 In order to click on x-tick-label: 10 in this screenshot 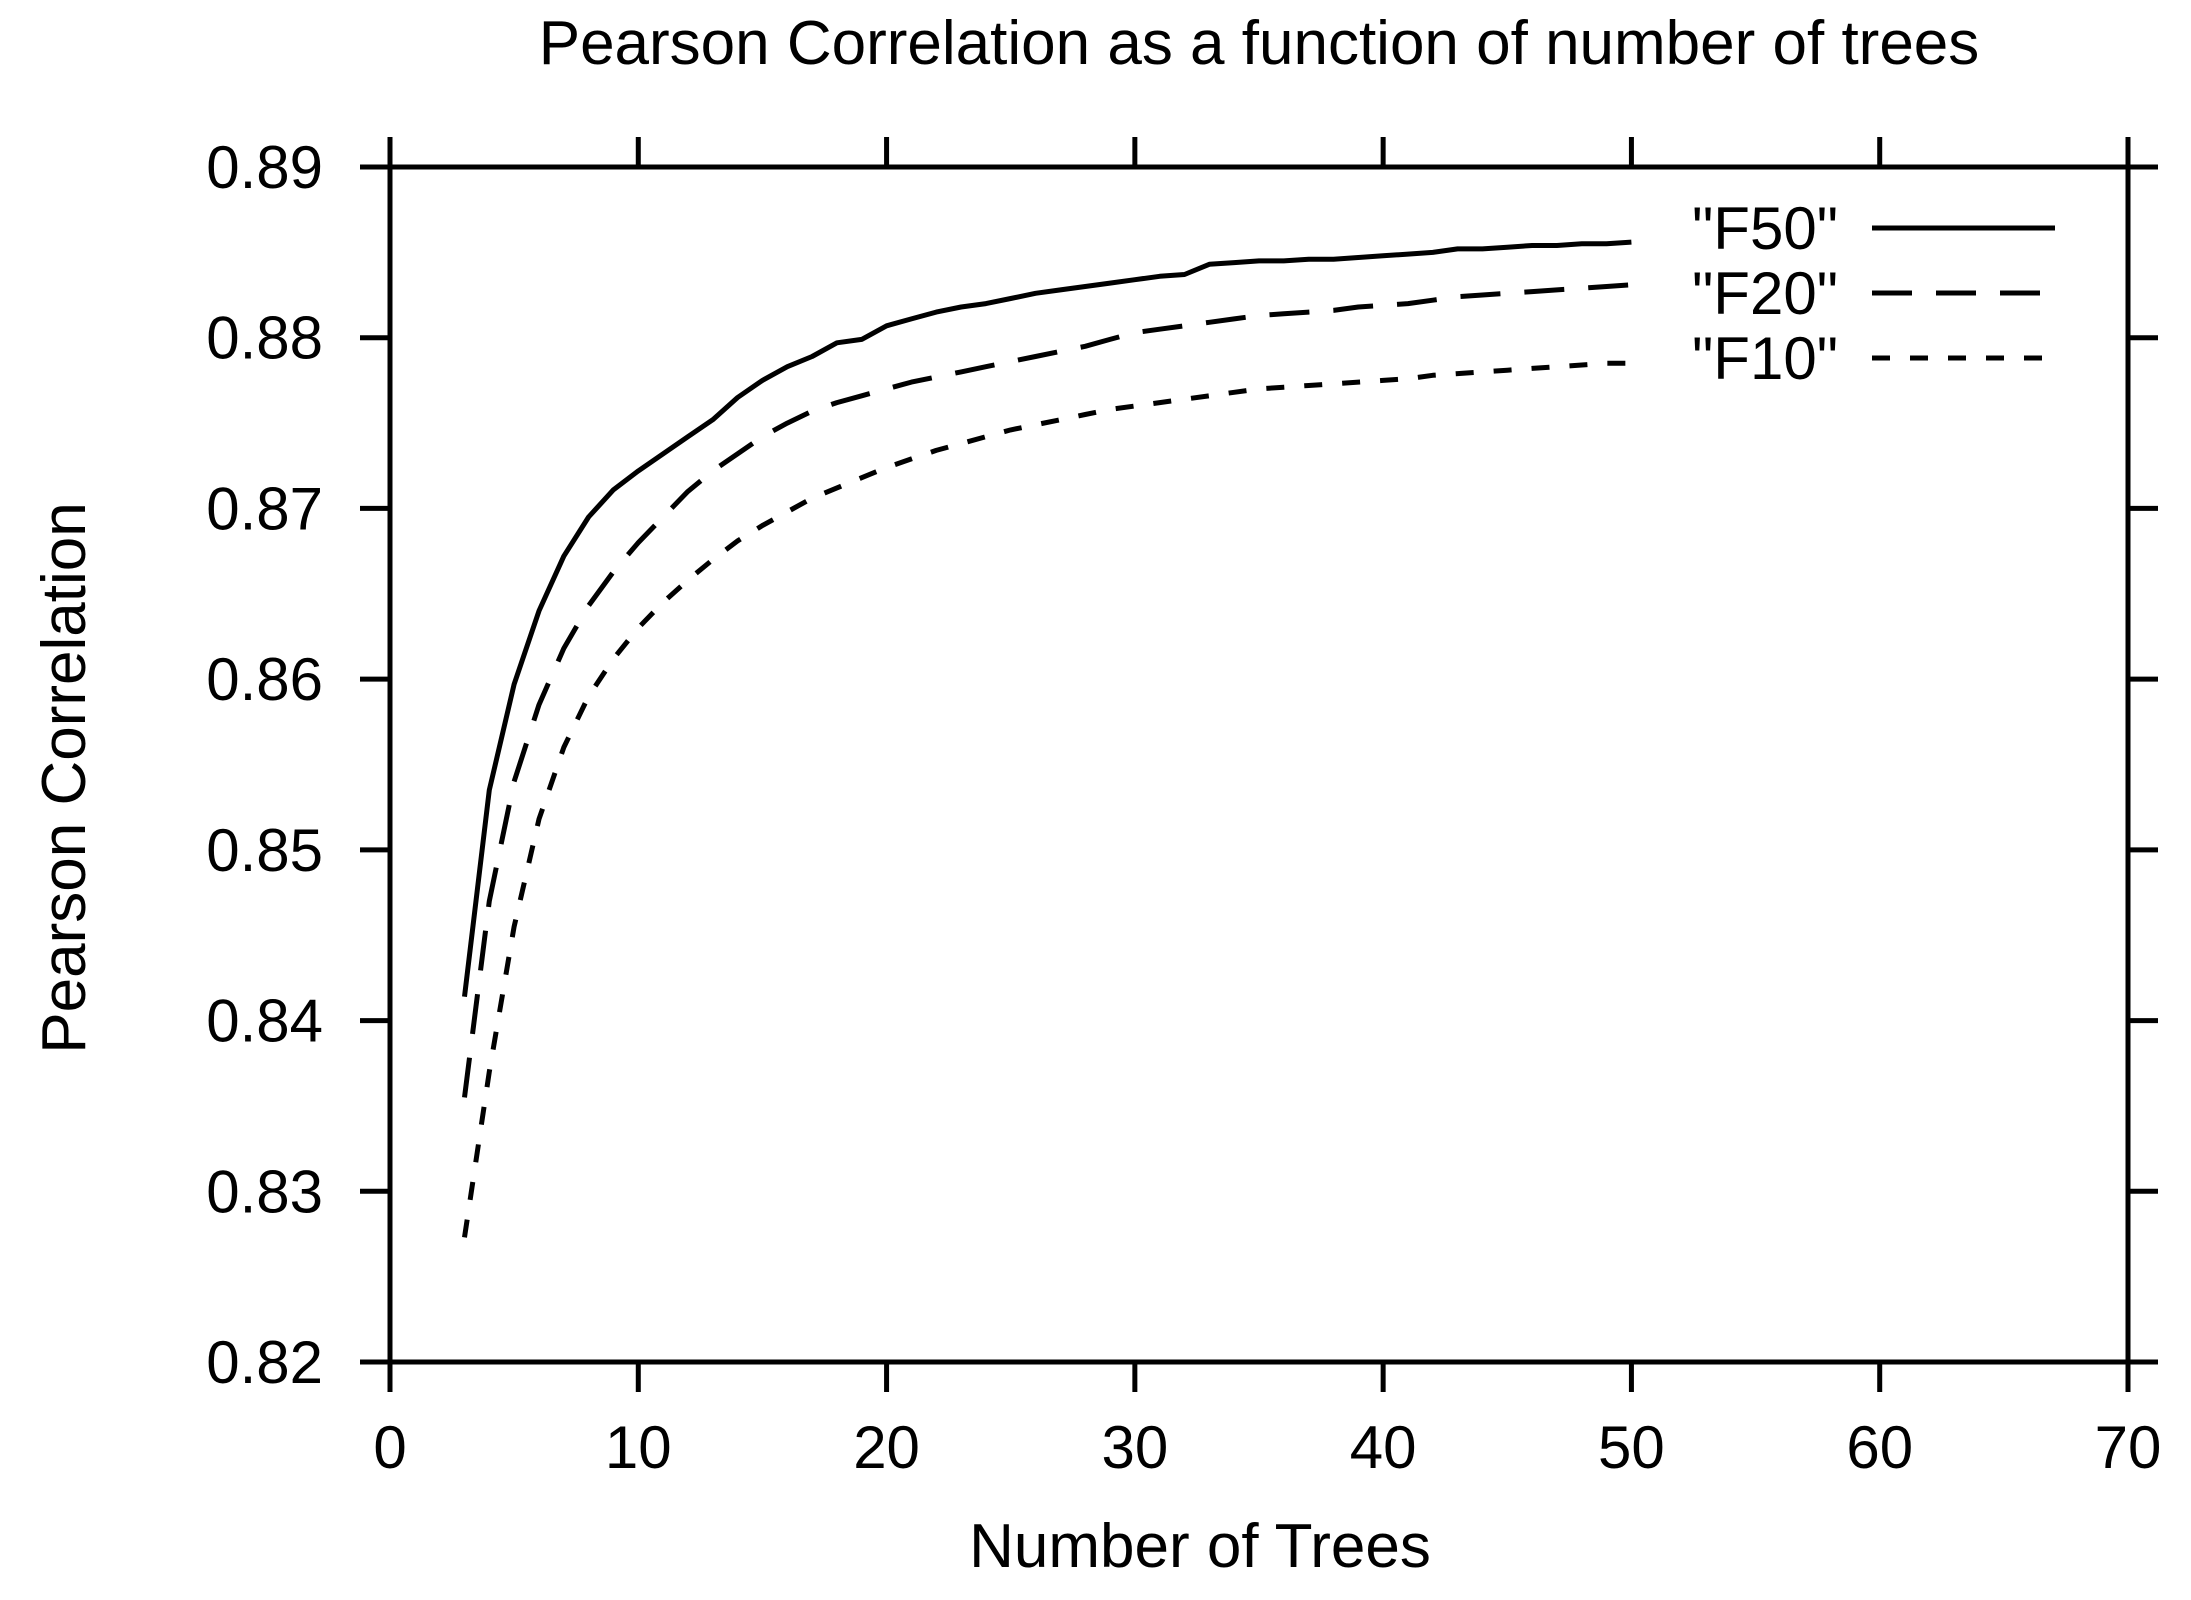, I will do `click(638, 1447)`.